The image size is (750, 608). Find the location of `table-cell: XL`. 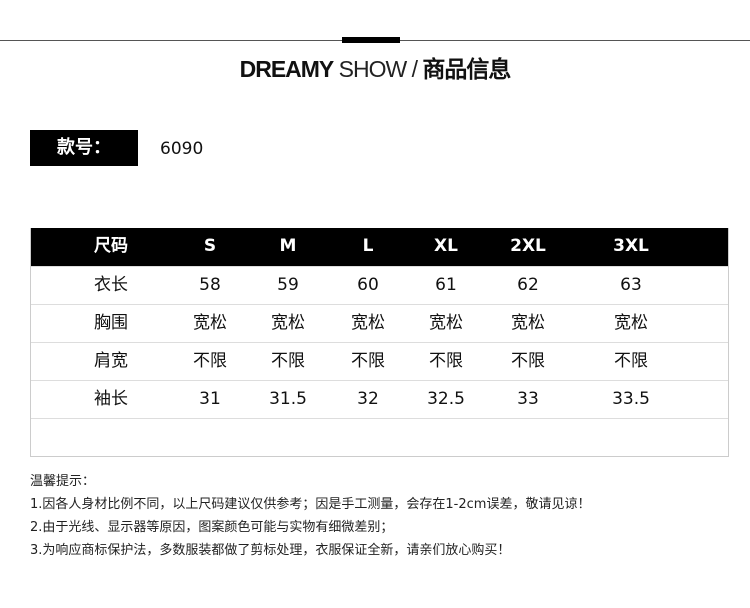

table-cell: XL is located at coordinates (446, 246).